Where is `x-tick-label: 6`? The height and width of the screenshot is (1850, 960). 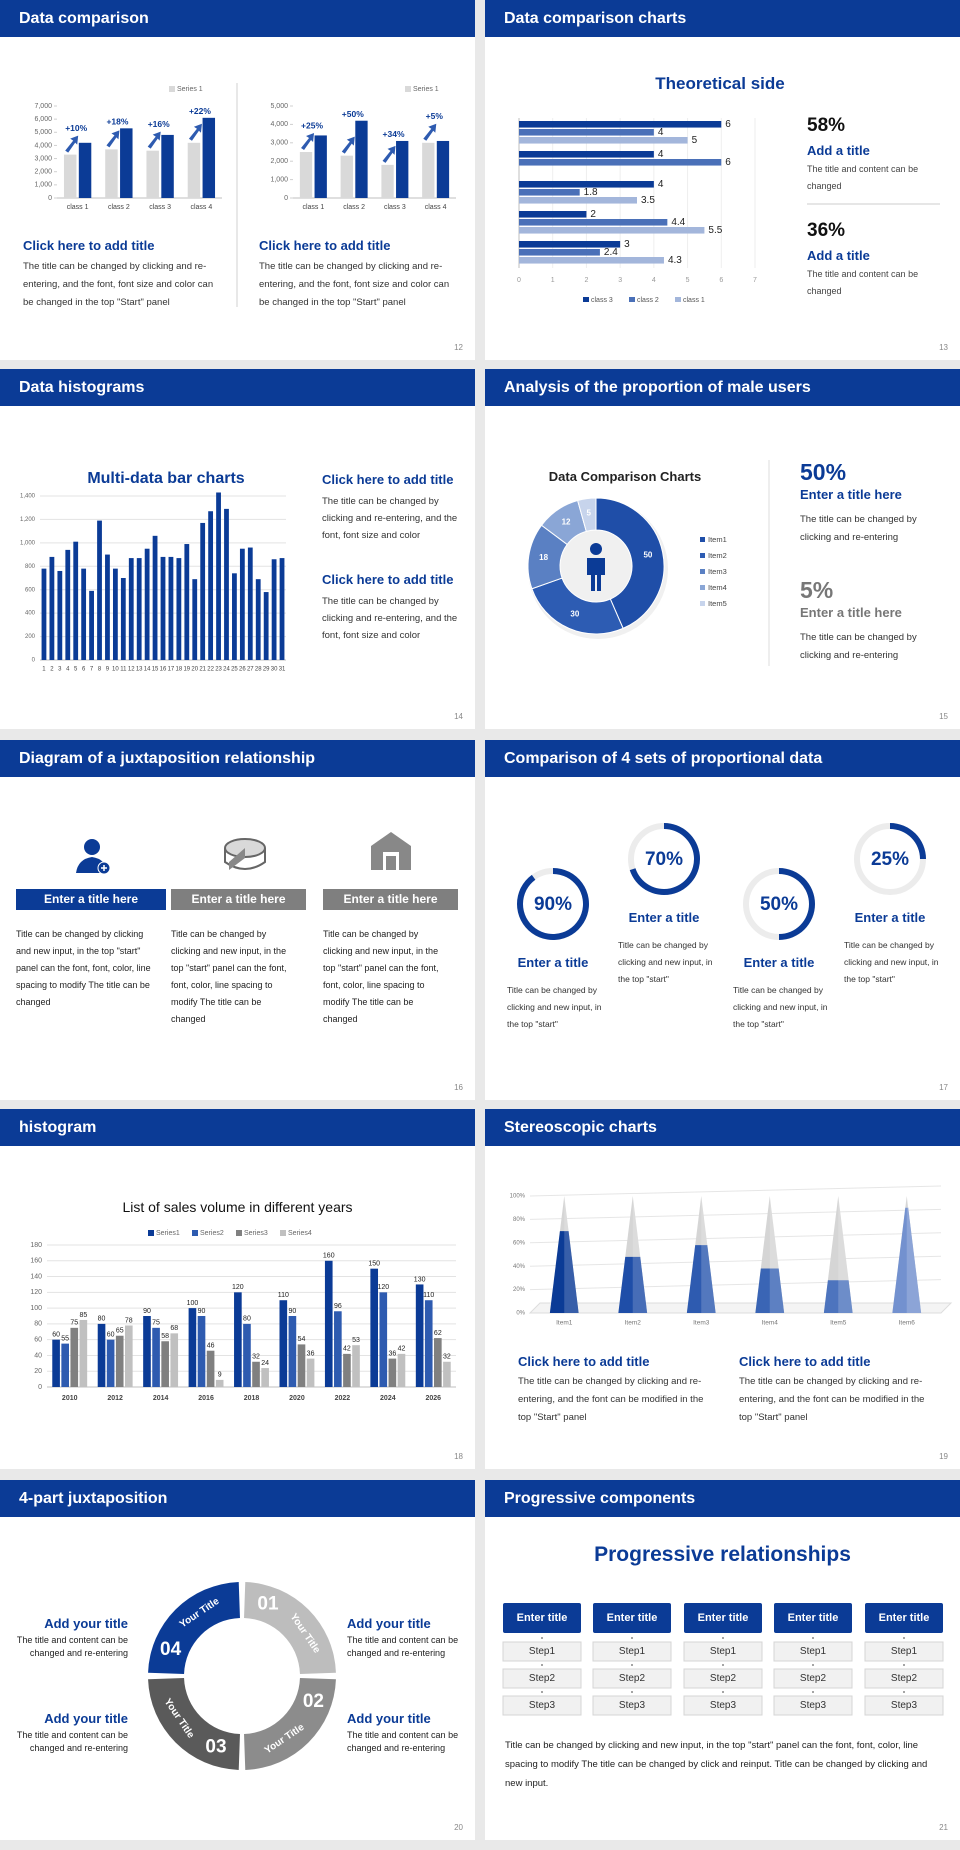
x-tick-label: 6 is located at coordinates (84, 670).